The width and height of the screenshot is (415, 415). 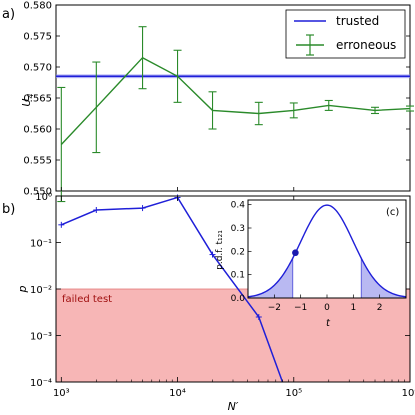 What do you see at coordinates (353, 308) in the screenshot?
I see `inset-xtick-label: 1` at bounding box center [353, 308].